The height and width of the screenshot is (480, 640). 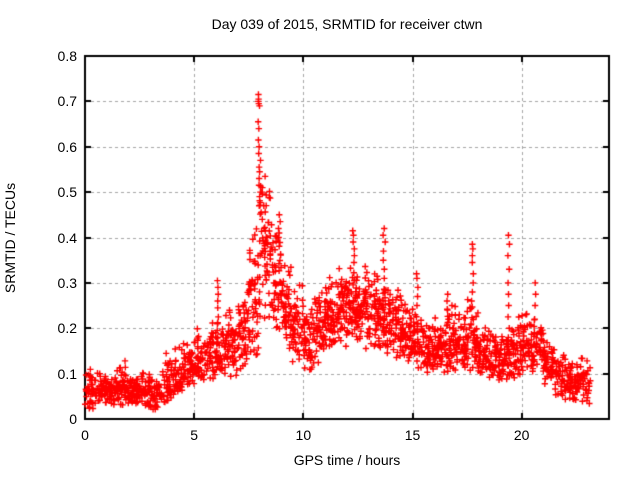 What do you see at coordinates (67, 146) in the screenshot?
I see `y-tick-label: 0.6` at bounding box center [67, 146].